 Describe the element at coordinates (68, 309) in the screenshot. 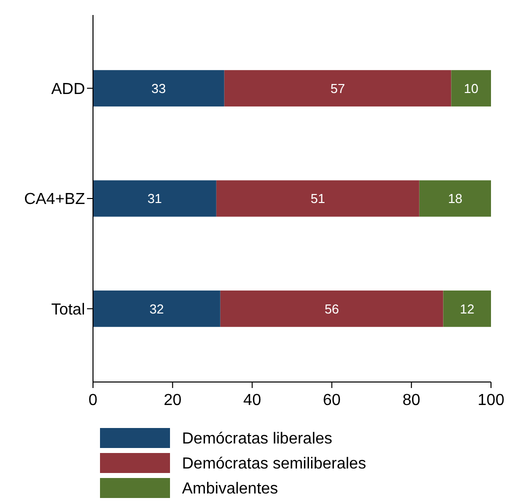

I see `y-tick-label: Total` at that location.